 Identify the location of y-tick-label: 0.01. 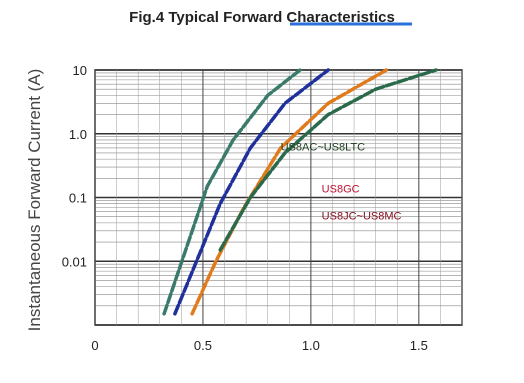
(74, 261).